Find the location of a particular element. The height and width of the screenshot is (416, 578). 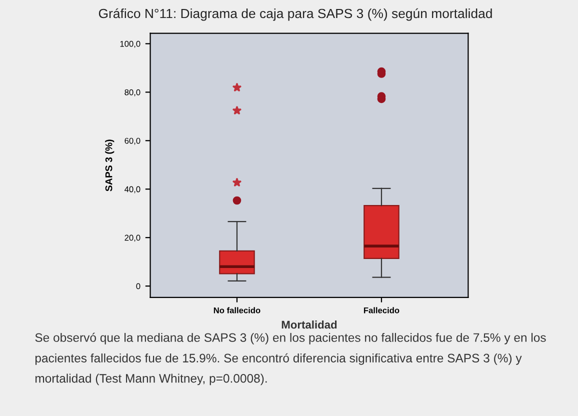

y-tick-label: 20,0 is located at coordinates (132, 238).